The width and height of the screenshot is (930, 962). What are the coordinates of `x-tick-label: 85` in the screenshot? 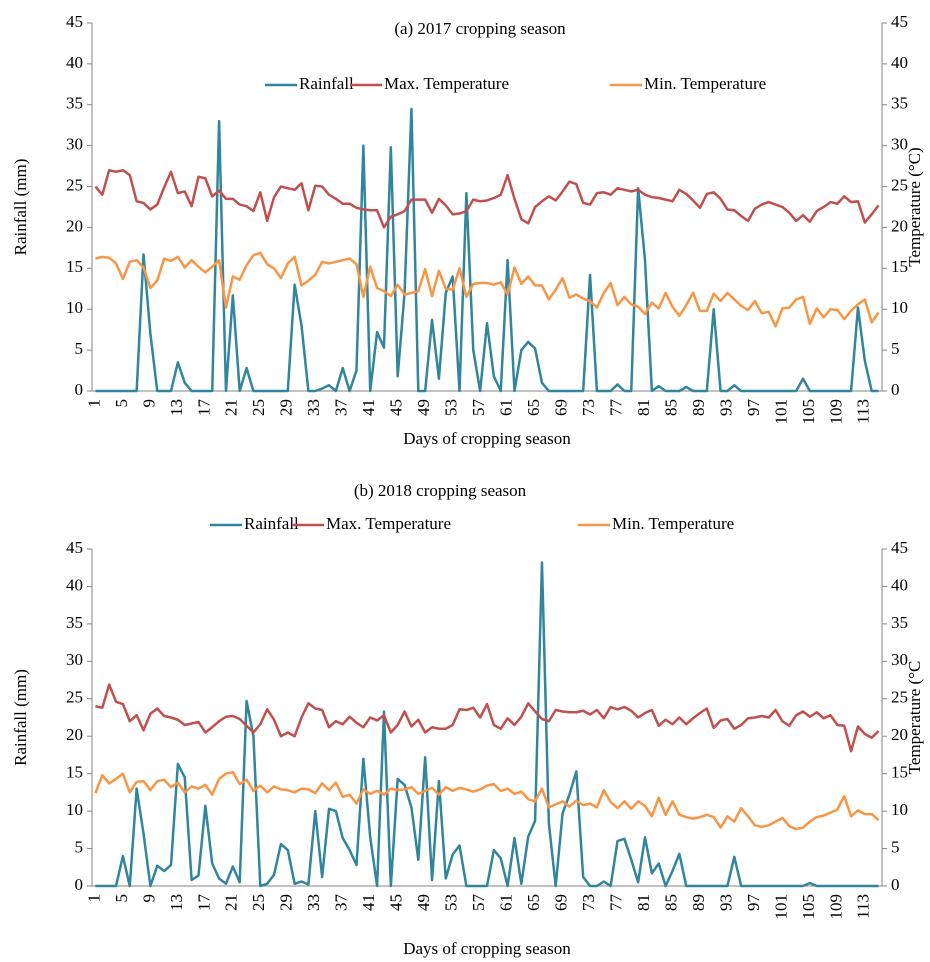 It's located at (670, 902).